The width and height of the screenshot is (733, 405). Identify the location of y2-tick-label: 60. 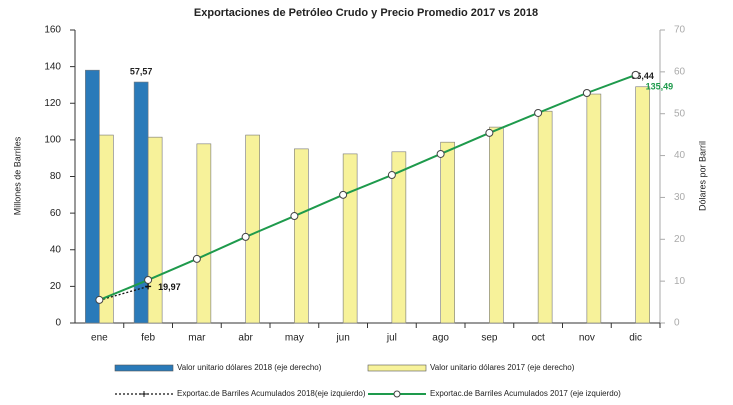
(680, 71).